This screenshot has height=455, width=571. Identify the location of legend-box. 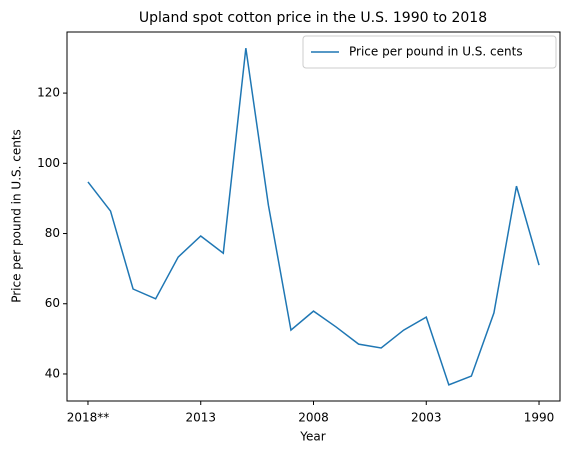
(429, 52).